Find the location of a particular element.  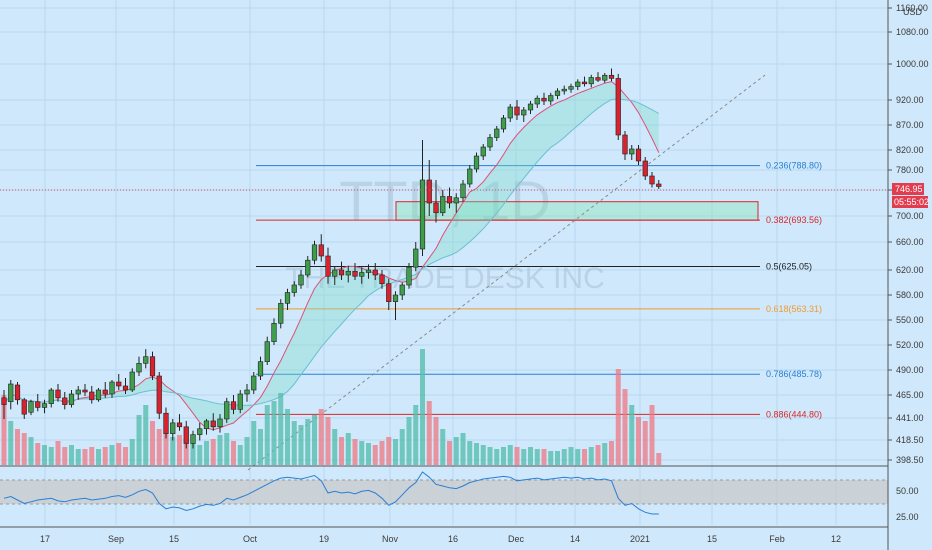

countdown-label: 05:55:02 is located at coordinates (911, 202).